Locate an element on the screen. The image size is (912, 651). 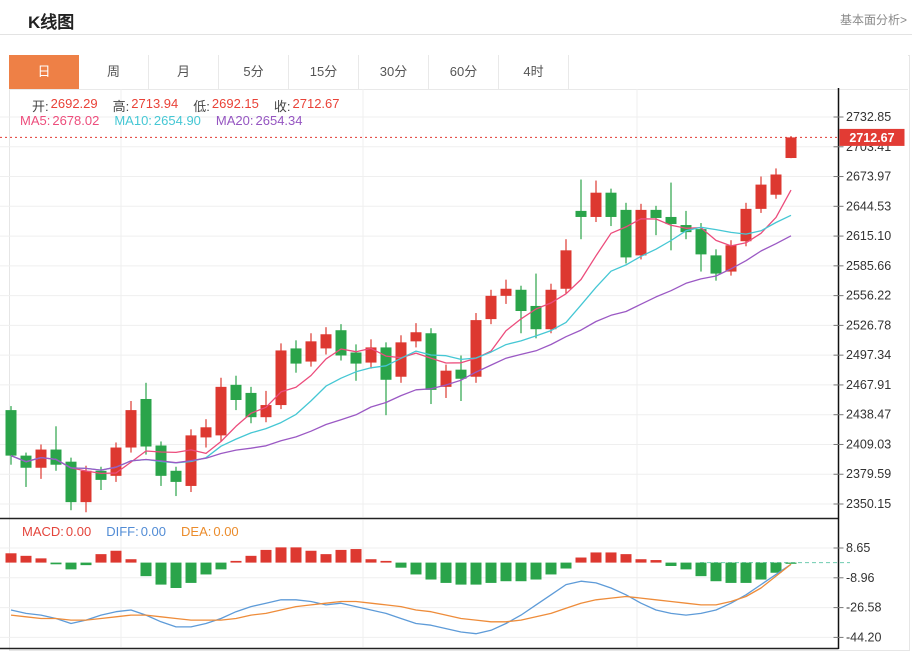
legend-item: MA10: 2654.90 is located at coordinates (157, 120).